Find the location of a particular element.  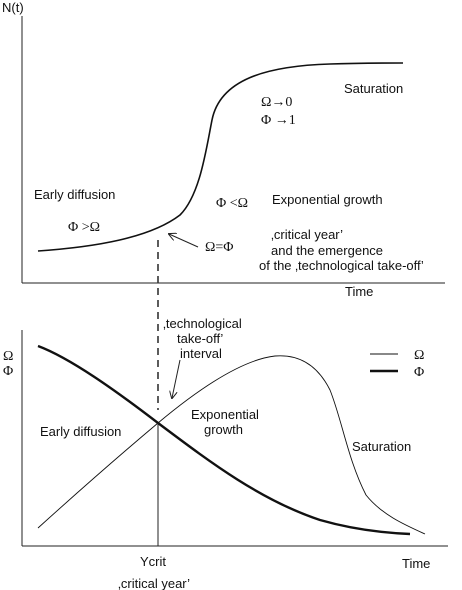

omega-equals-phi-label: Ω=Φ is located at coordinates (219, 247).